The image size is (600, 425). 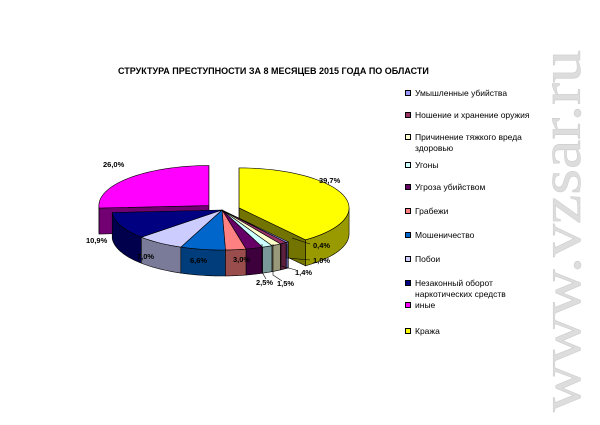 What do you see at coordinates (321, 245) in the screenshot?
I see `data-label: 0,4%` at bounding box center [321, 245].